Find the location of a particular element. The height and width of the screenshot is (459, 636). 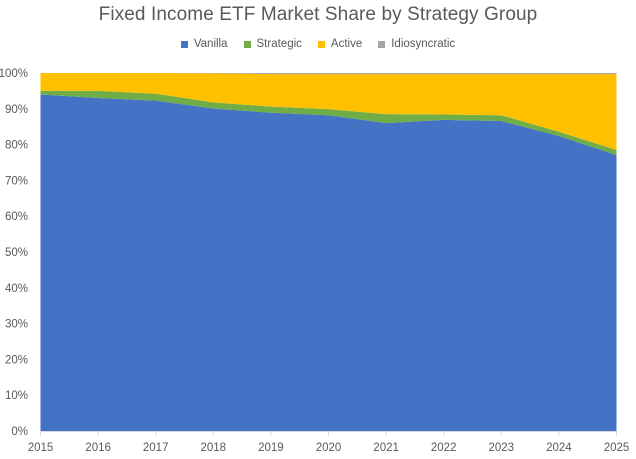

y-tick-label: 90% is located at coordinates (16, 110).